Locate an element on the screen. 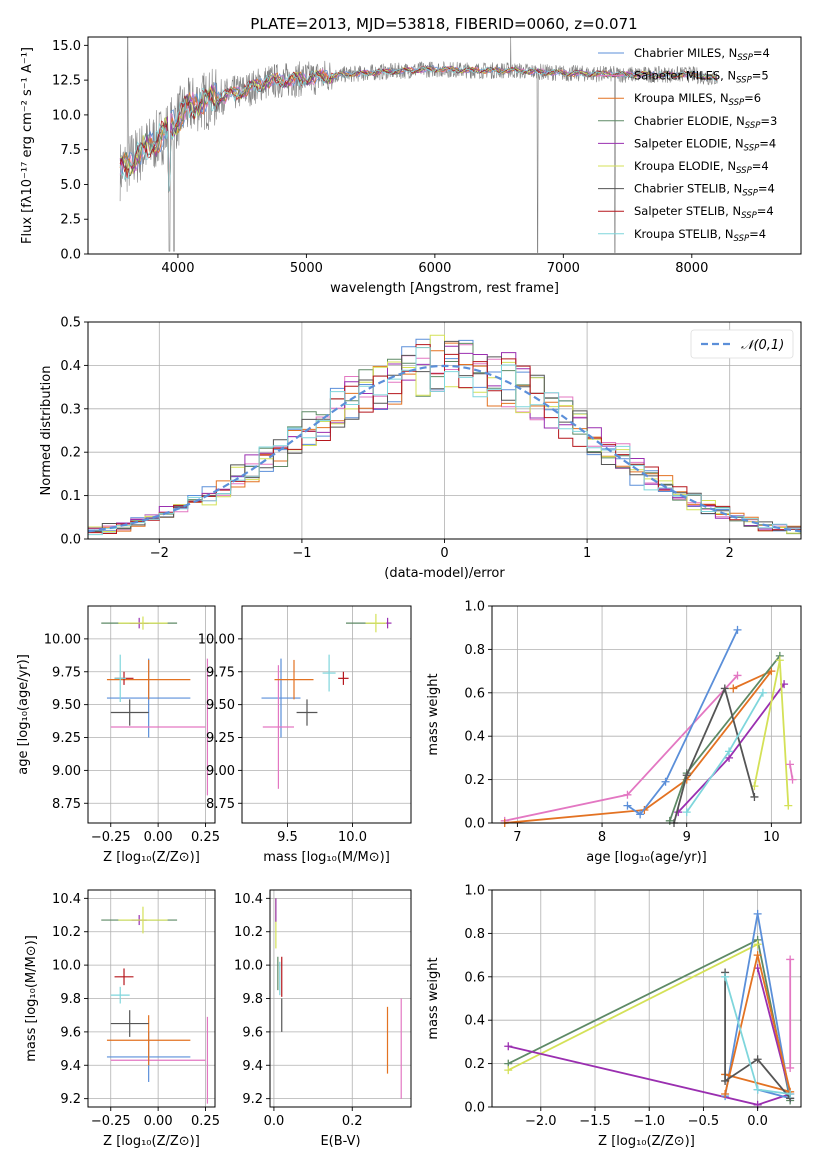 This screenshot has height=1170, width=819. y-tick-label: 0.8 is located at coordinates (474, 934).